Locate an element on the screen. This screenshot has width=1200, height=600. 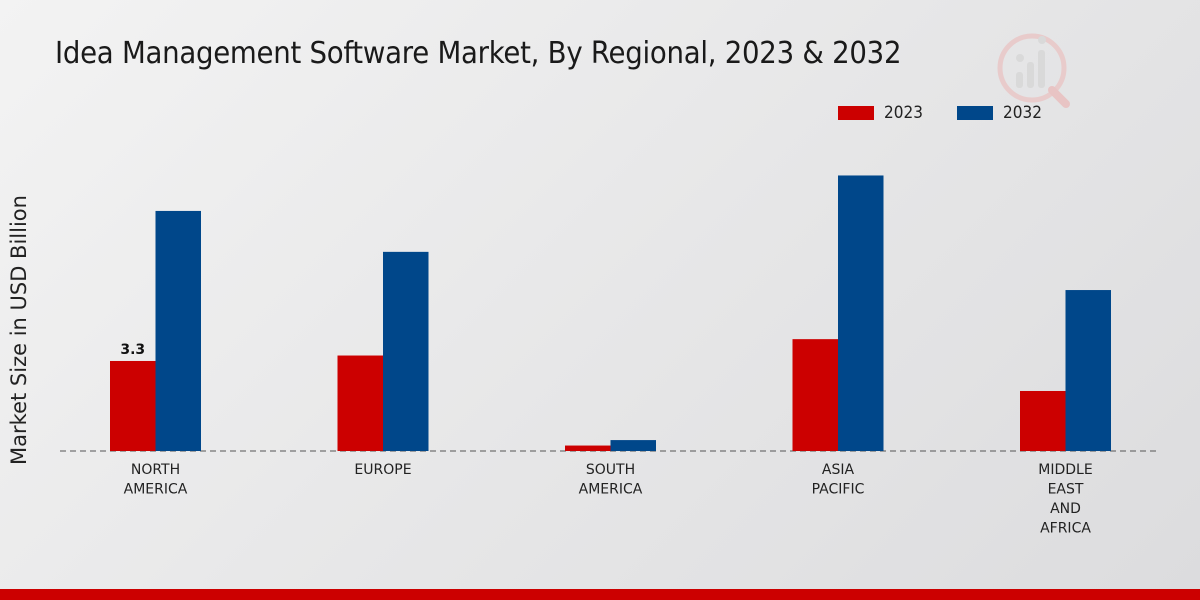
x-tick-label-europe: EUROPE is located at coordinates (382, 470).